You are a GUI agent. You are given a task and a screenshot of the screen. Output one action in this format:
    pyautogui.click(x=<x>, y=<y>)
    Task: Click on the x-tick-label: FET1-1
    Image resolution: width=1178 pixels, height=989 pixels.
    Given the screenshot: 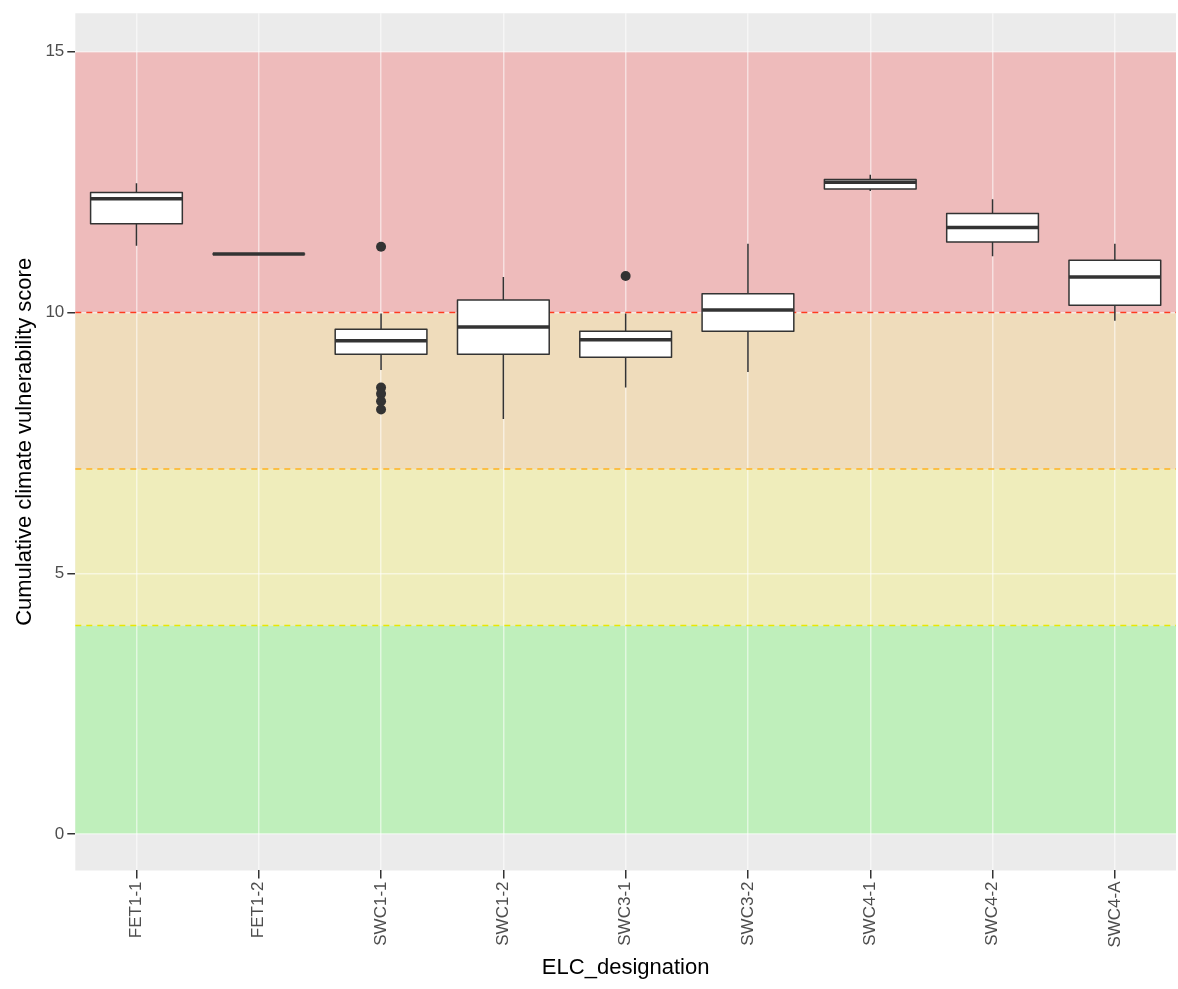 What is the action you would take?
    pyautogui.click(x=136, y=910)
    